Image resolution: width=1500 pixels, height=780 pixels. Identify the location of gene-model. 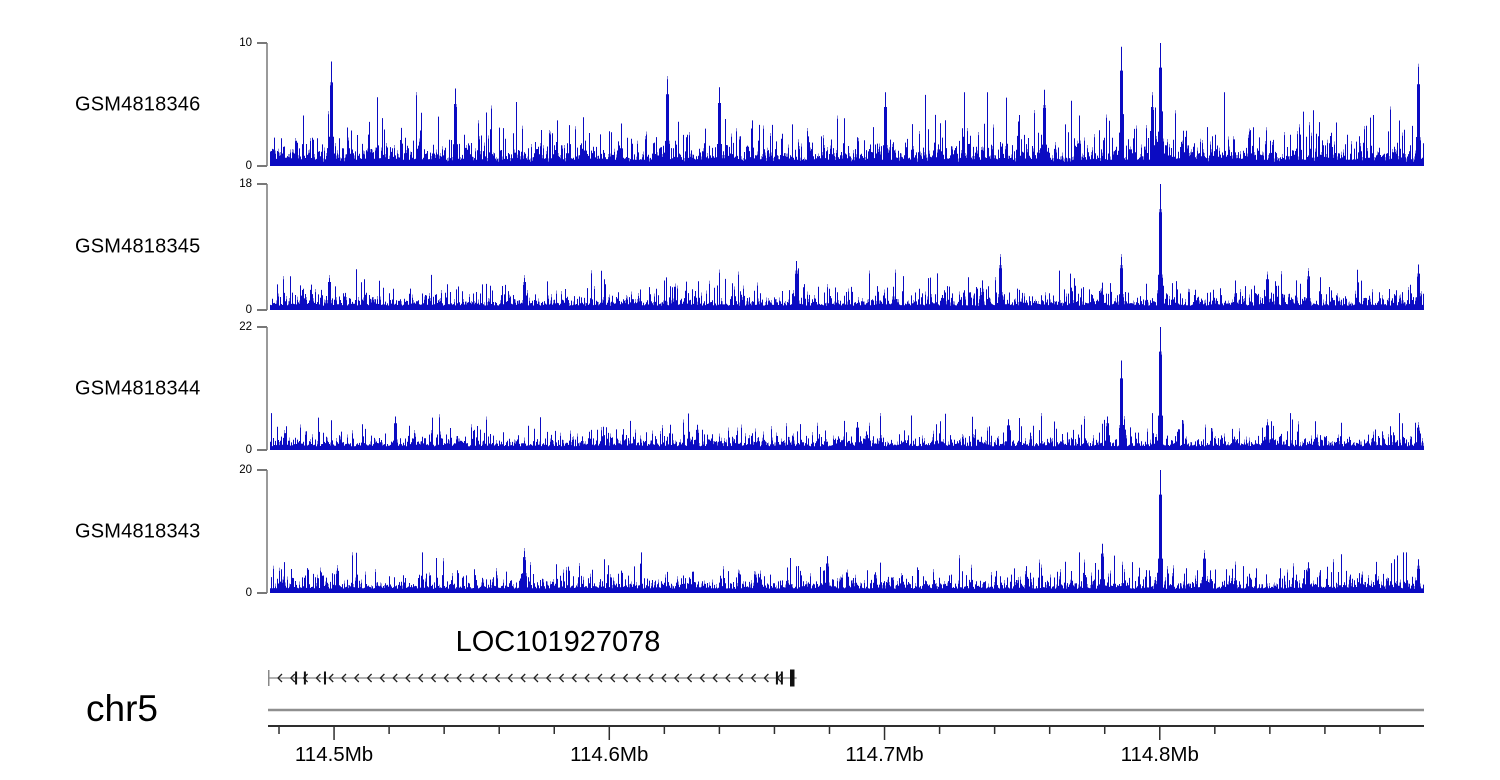
(532, 678).